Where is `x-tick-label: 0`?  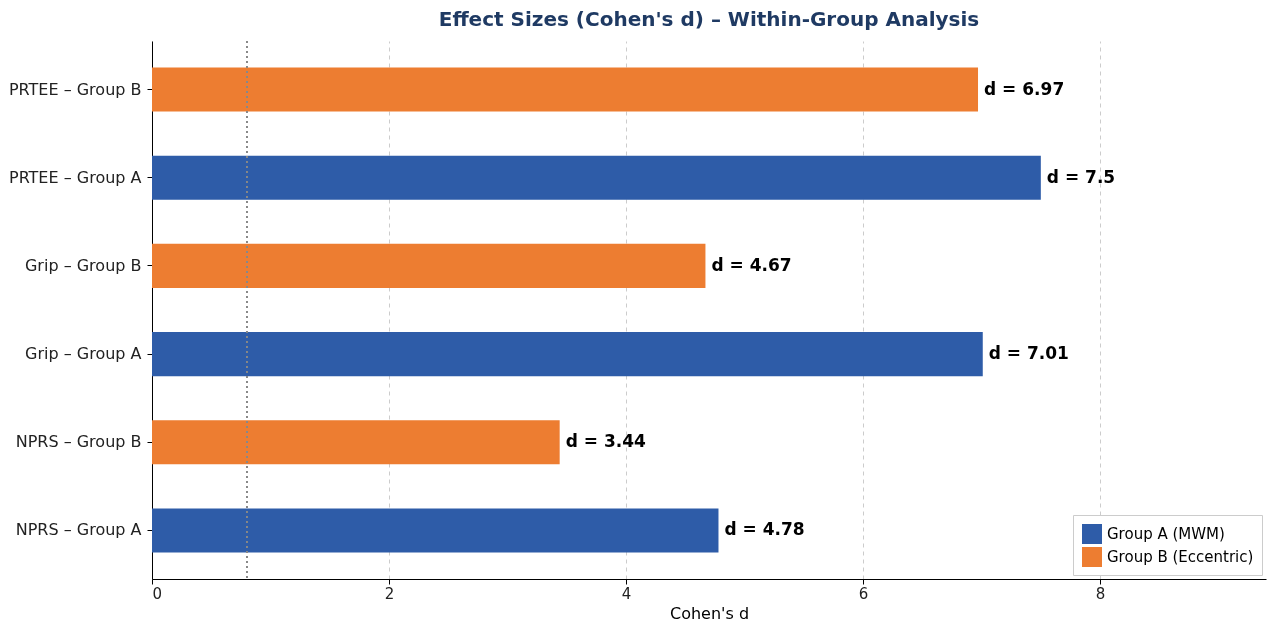 x-tick-label: 0 is located at coordinates (157, 593).